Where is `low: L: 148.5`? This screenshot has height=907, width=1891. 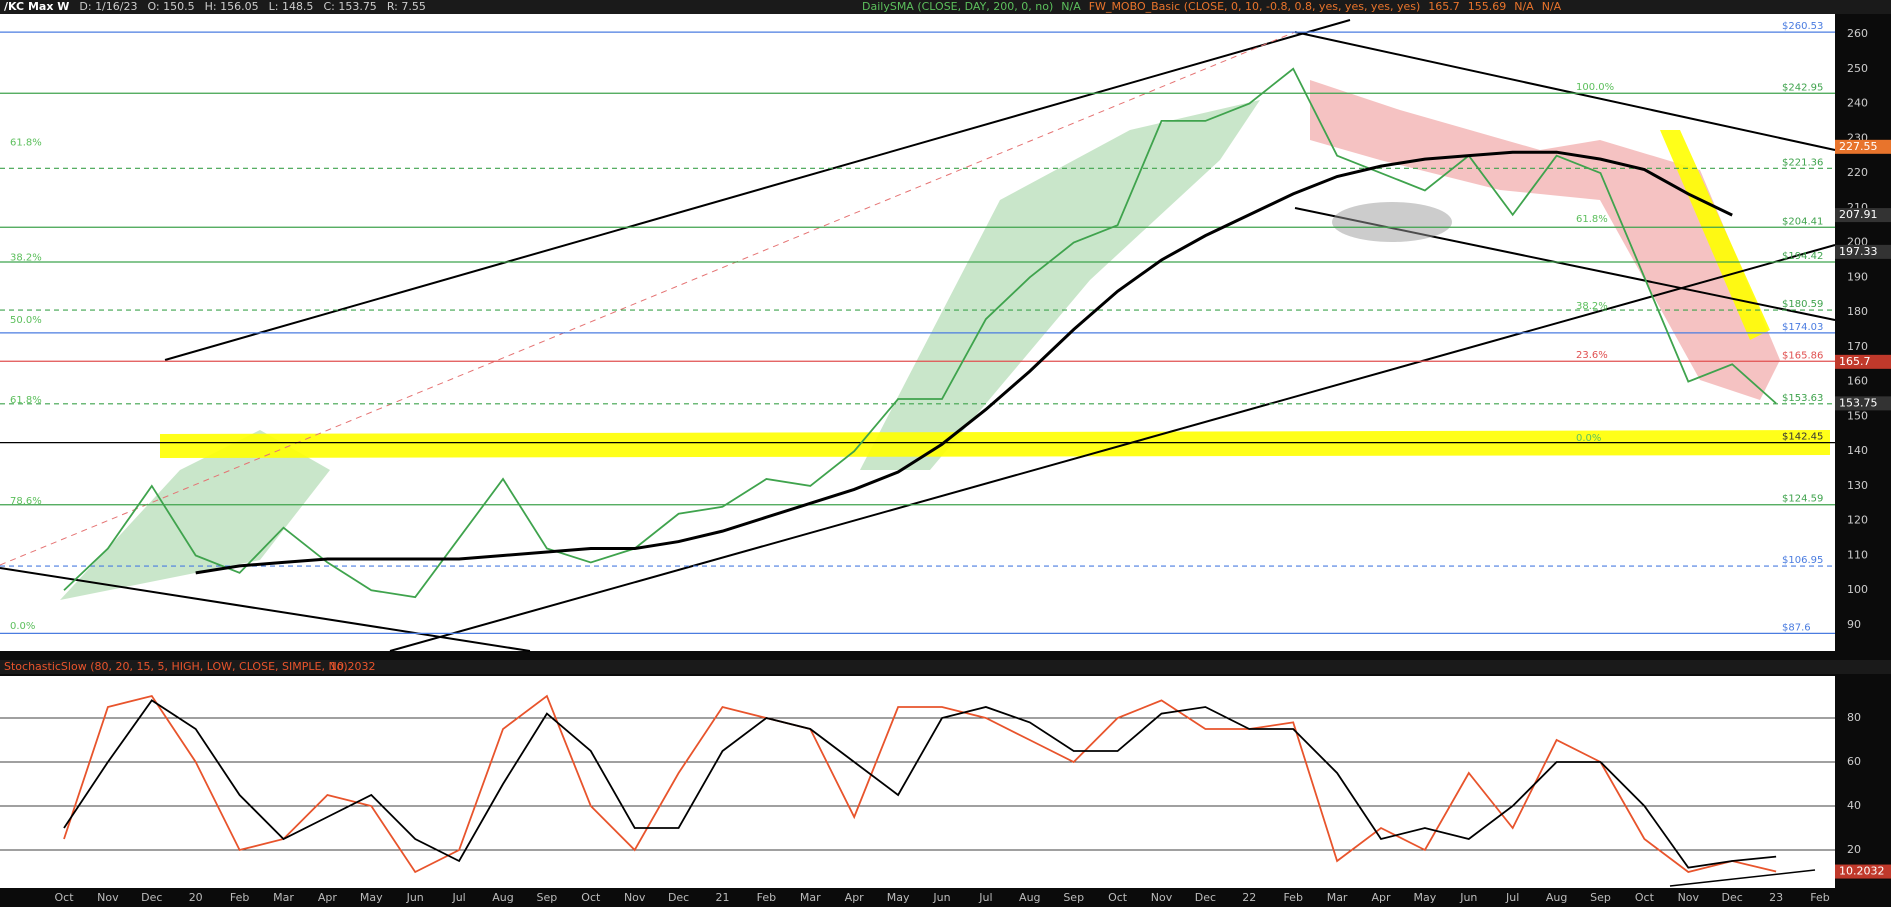 low: L: 148.5 is located at coordinates (291, 6).